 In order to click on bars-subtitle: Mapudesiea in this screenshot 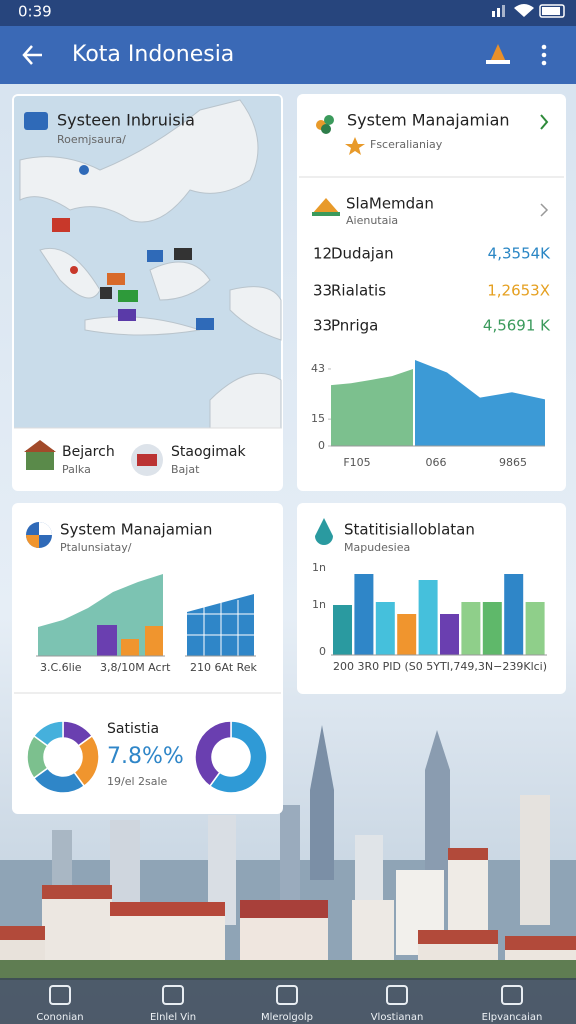, I will do `click(377, 547)`.